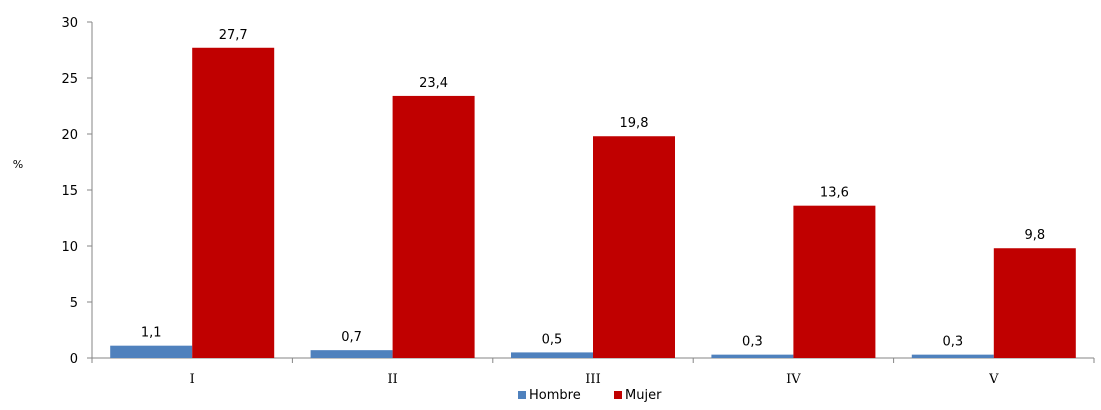  Describe the element at coordinates (590, 395) in the screenshot. I see `legend: Hombre Mujer` at that location.